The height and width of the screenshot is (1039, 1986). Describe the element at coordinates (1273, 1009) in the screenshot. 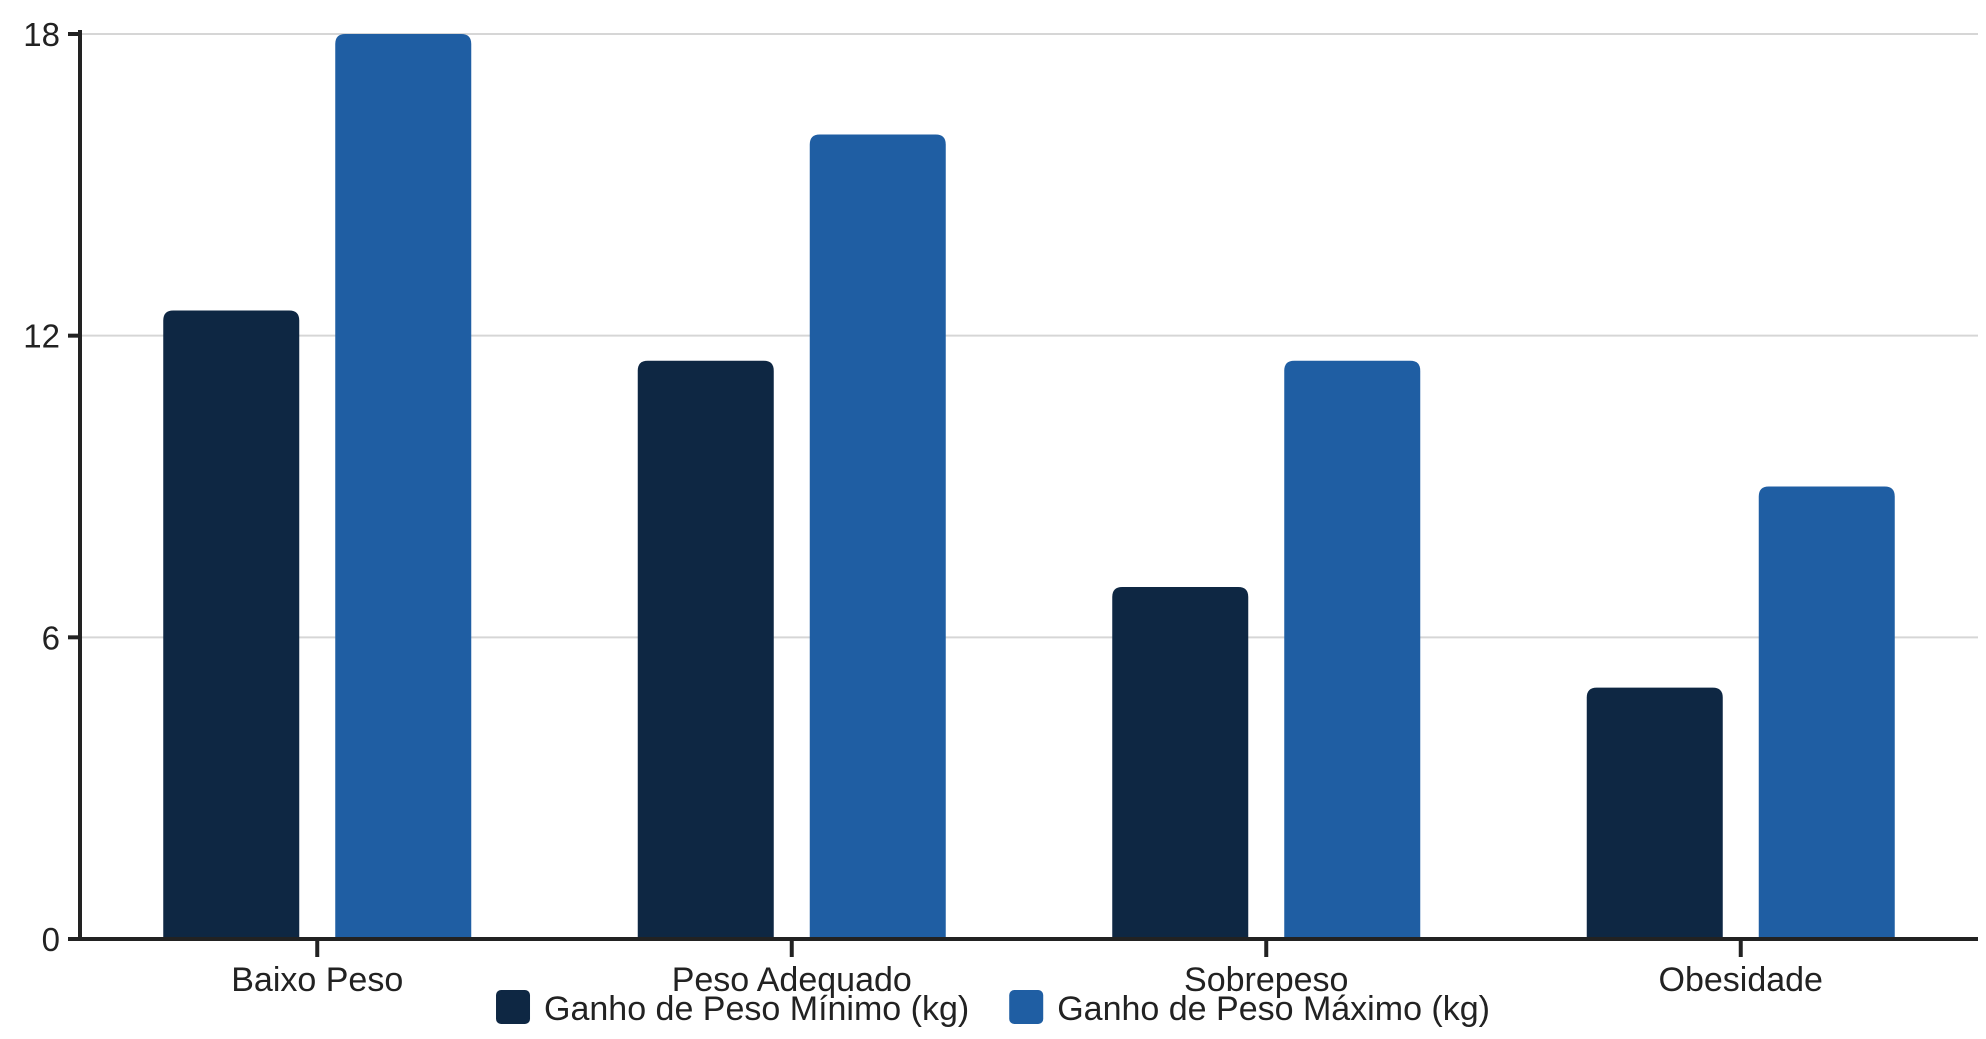

I see `legend-label-max: Ganho de Peso Máximo (kg)` at that location.